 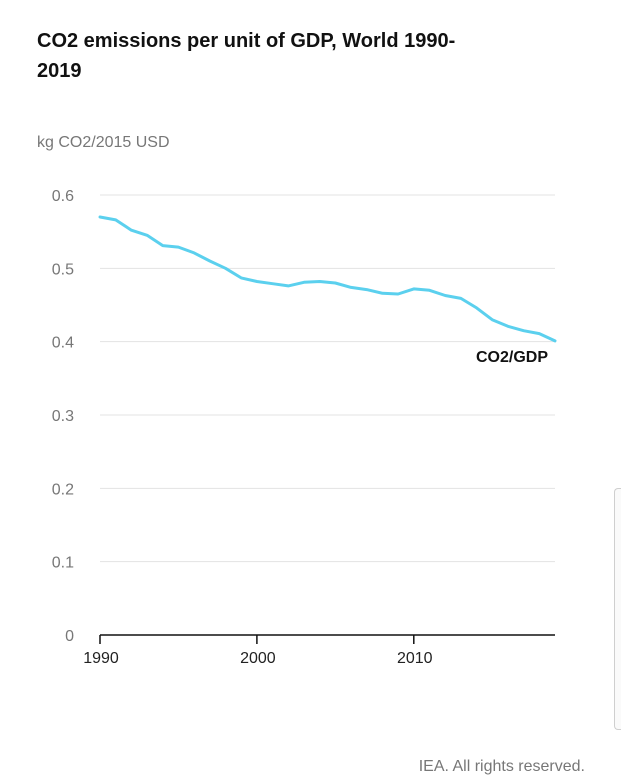 I want to click on y-tick-label: 0.3, so click(x=63, y=416).